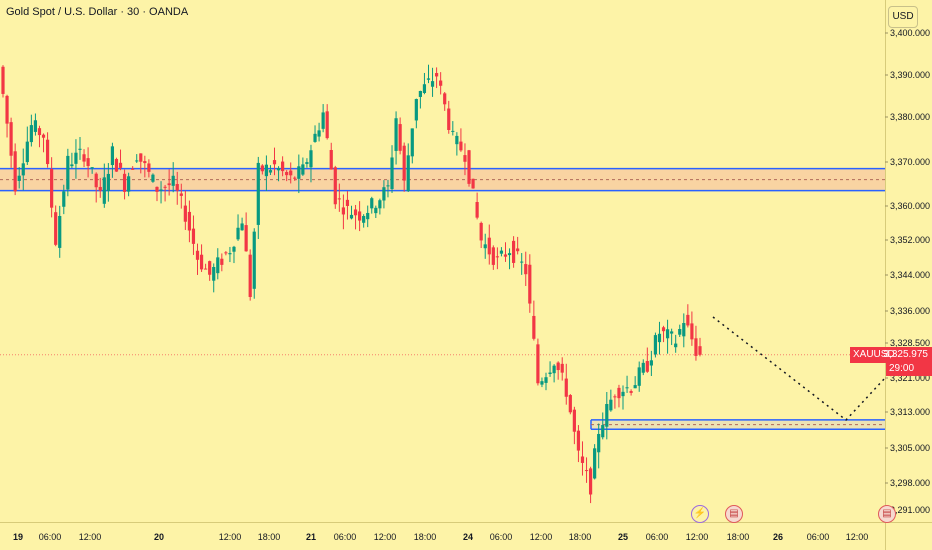 Image resolution: width=932 pixels, height=550 pixels. I want to click on price-tag-symbol: XAUUSD, so click(874, 354).